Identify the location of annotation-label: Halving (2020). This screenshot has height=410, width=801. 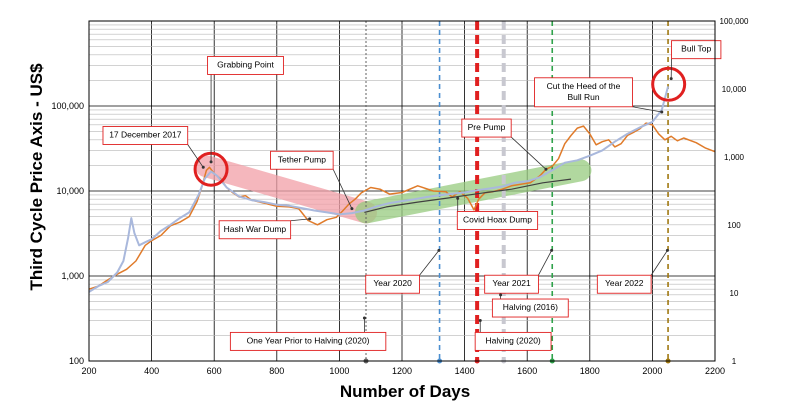
(512, 340).